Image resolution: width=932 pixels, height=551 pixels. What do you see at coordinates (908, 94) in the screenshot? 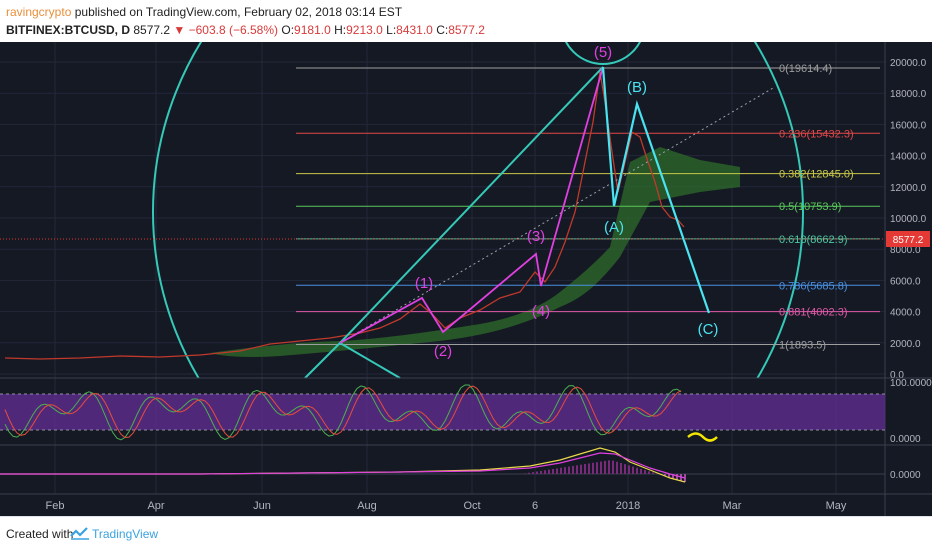
I see `price-tick-label: 18000.0` at bounding box center [908, 94].